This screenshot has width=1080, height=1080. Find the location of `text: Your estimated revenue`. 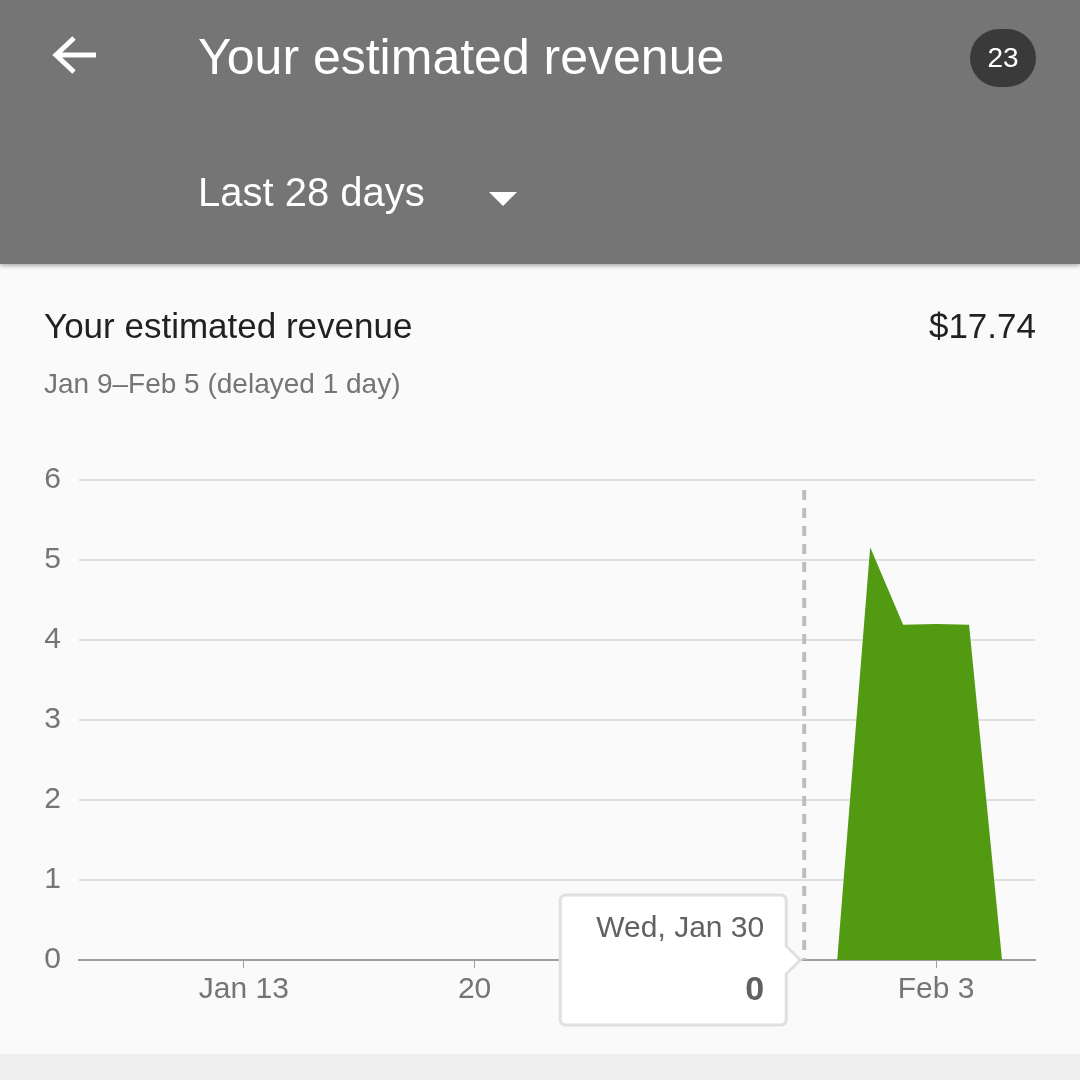

text: Your estimated revenue is located at coordinates (461, 57).